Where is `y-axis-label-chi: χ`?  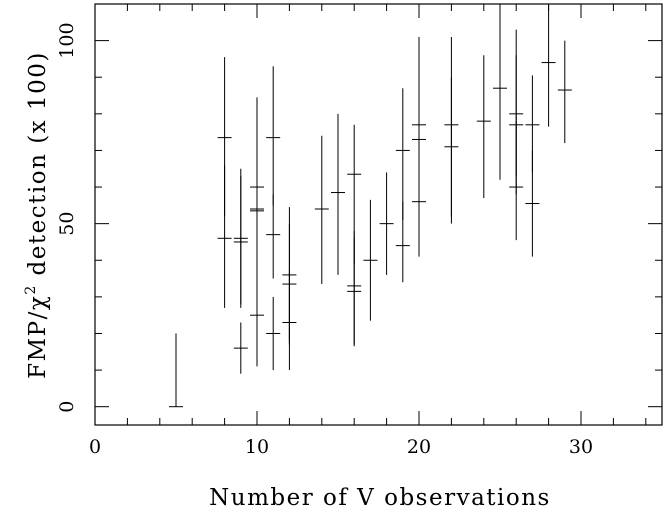
y-axis-label-chi: χ is located at coordinates (38, 302).